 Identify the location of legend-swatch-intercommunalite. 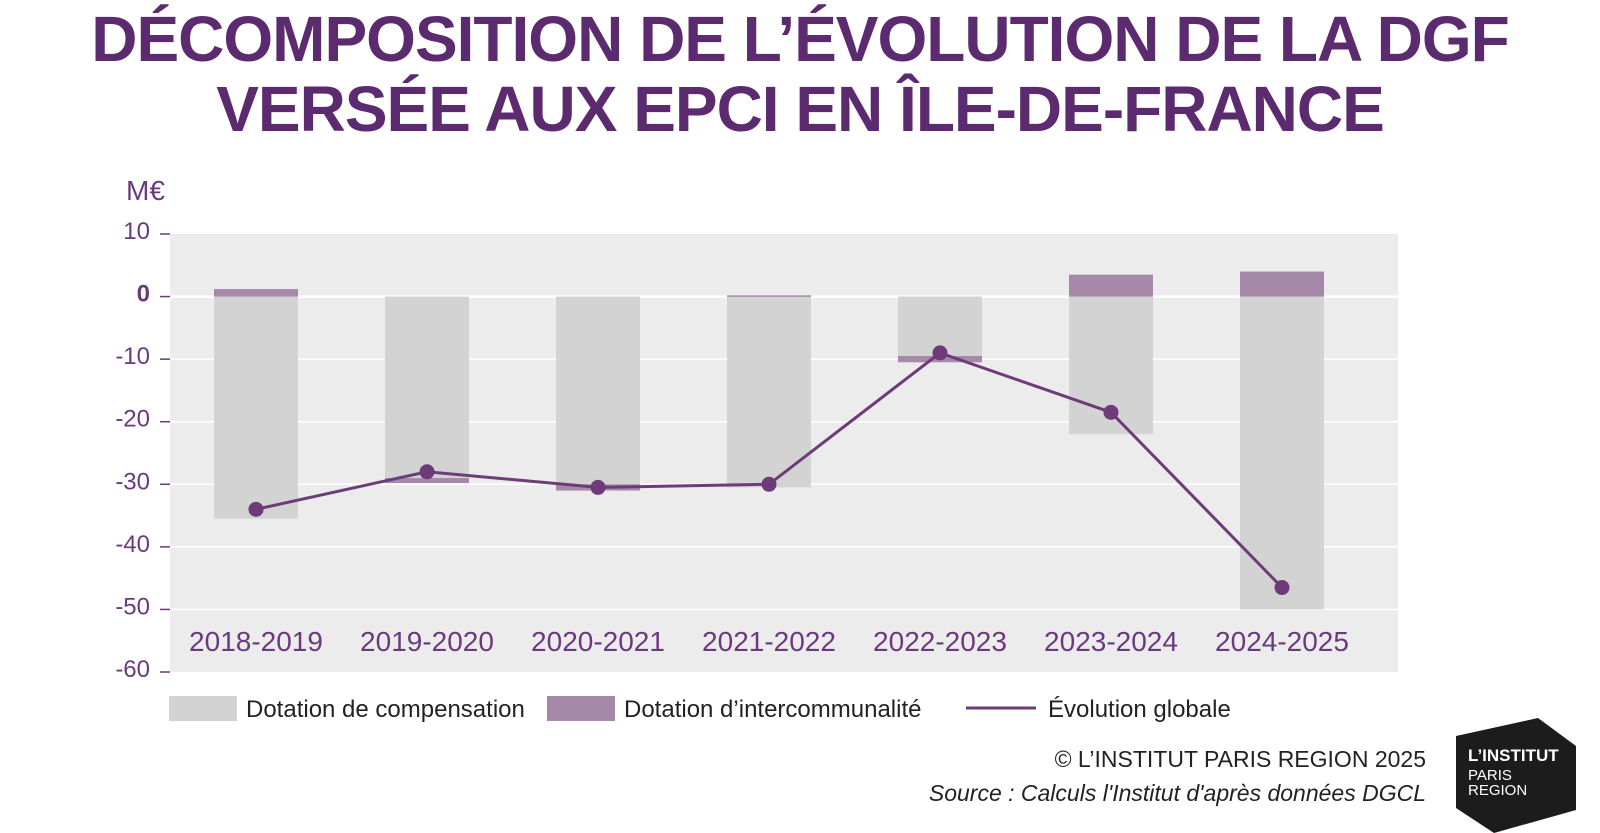
(581, 708).